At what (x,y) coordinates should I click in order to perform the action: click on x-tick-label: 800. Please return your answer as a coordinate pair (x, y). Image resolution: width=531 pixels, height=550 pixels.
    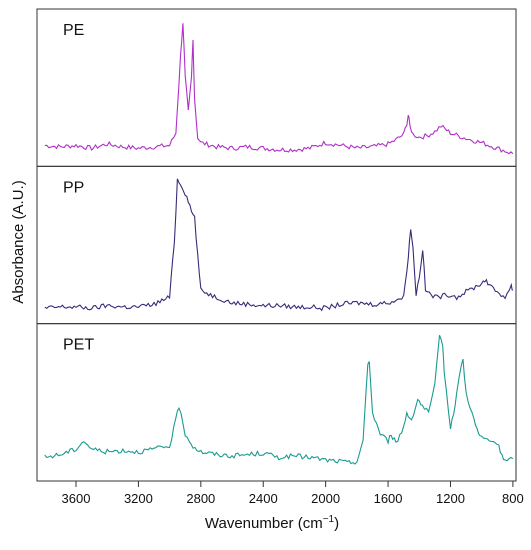
    Looking at the image, I should click on (513, 498).